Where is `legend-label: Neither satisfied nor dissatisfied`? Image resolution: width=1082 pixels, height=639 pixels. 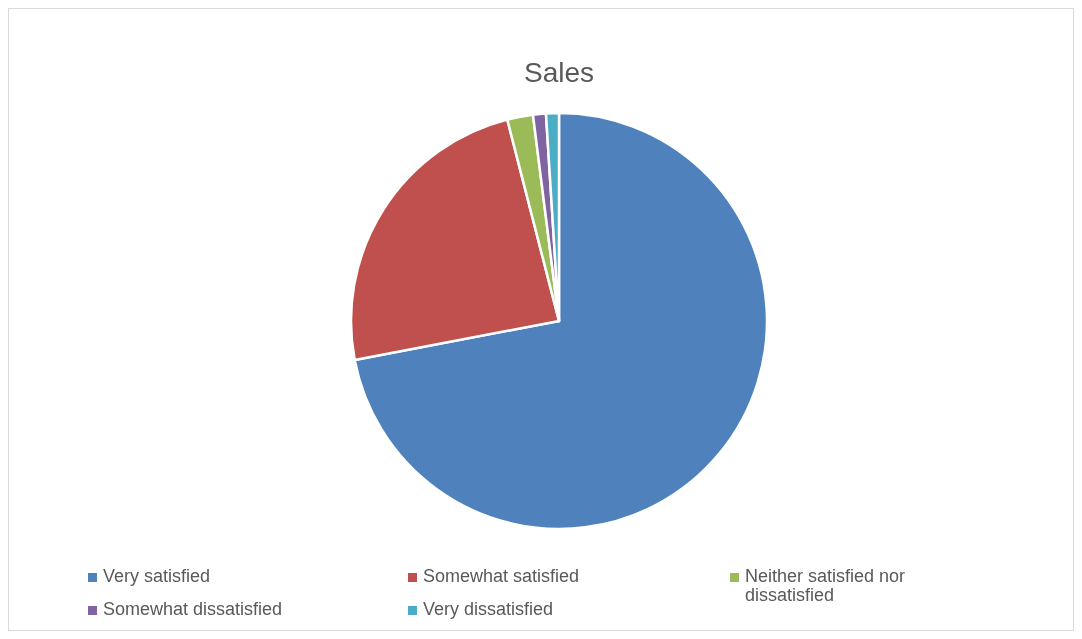 legend-label: Neither satisfied nor dissatisfied is located at coordinates (825, 585).